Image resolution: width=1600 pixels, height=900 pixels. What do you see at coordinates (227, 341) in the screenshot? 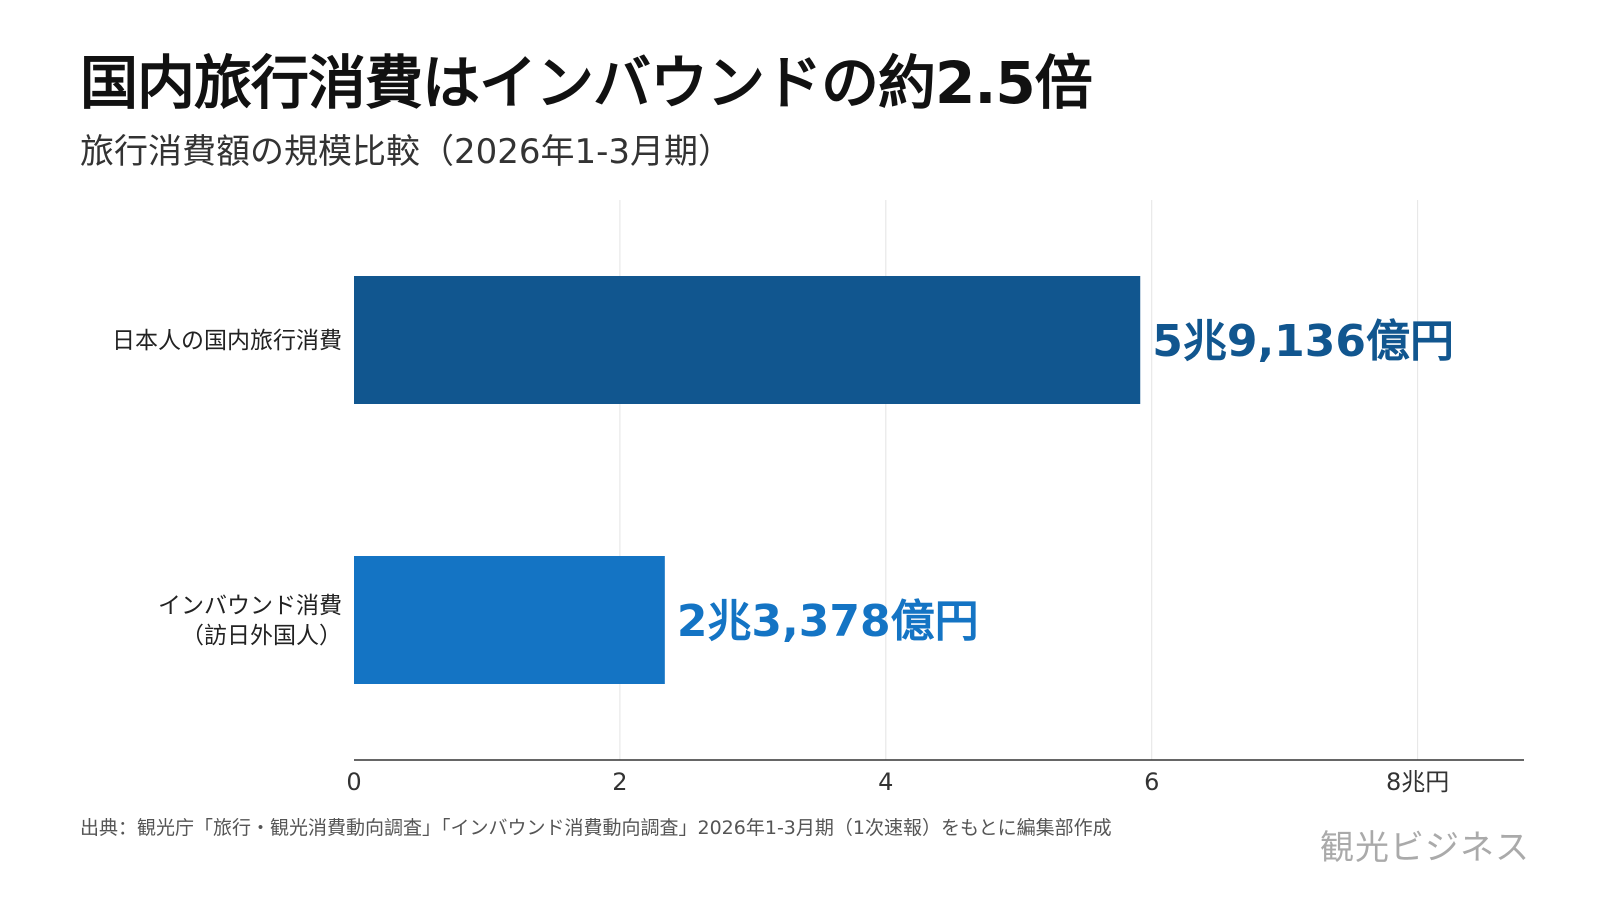
I see `category-label: 日本人の国内旅行消費` at bounding box center [227, 341].